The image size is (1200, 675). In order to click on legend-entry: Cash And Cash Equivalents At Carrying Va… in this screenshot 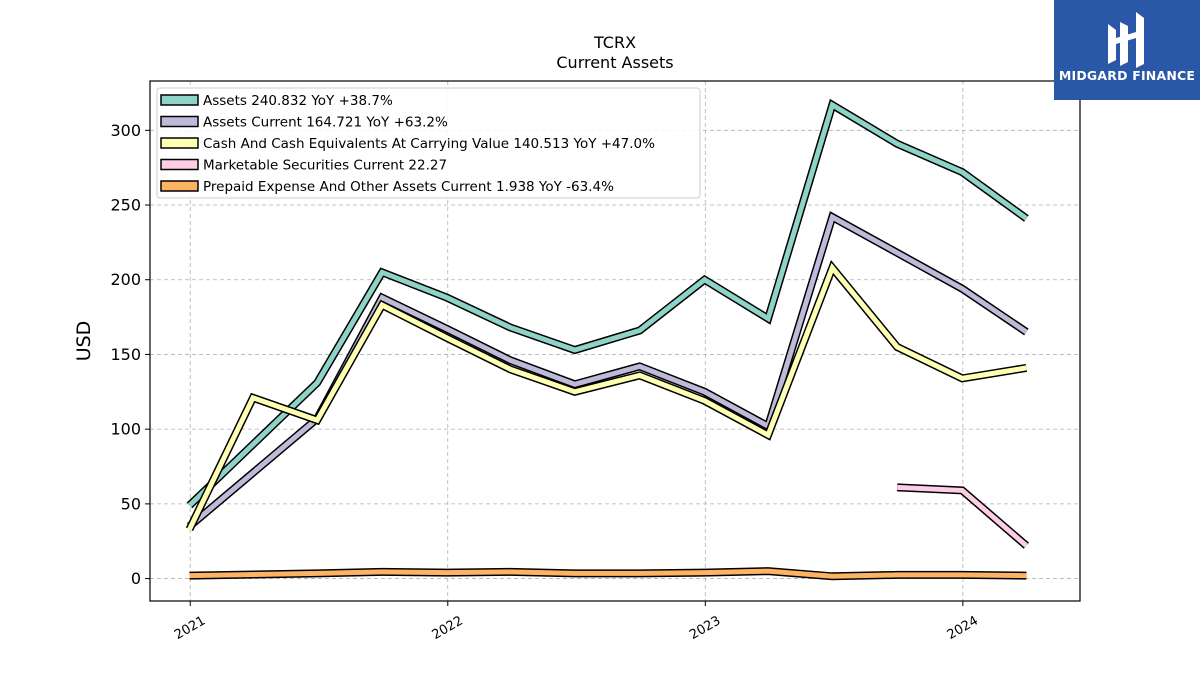, I will do `click(429, 144)`.